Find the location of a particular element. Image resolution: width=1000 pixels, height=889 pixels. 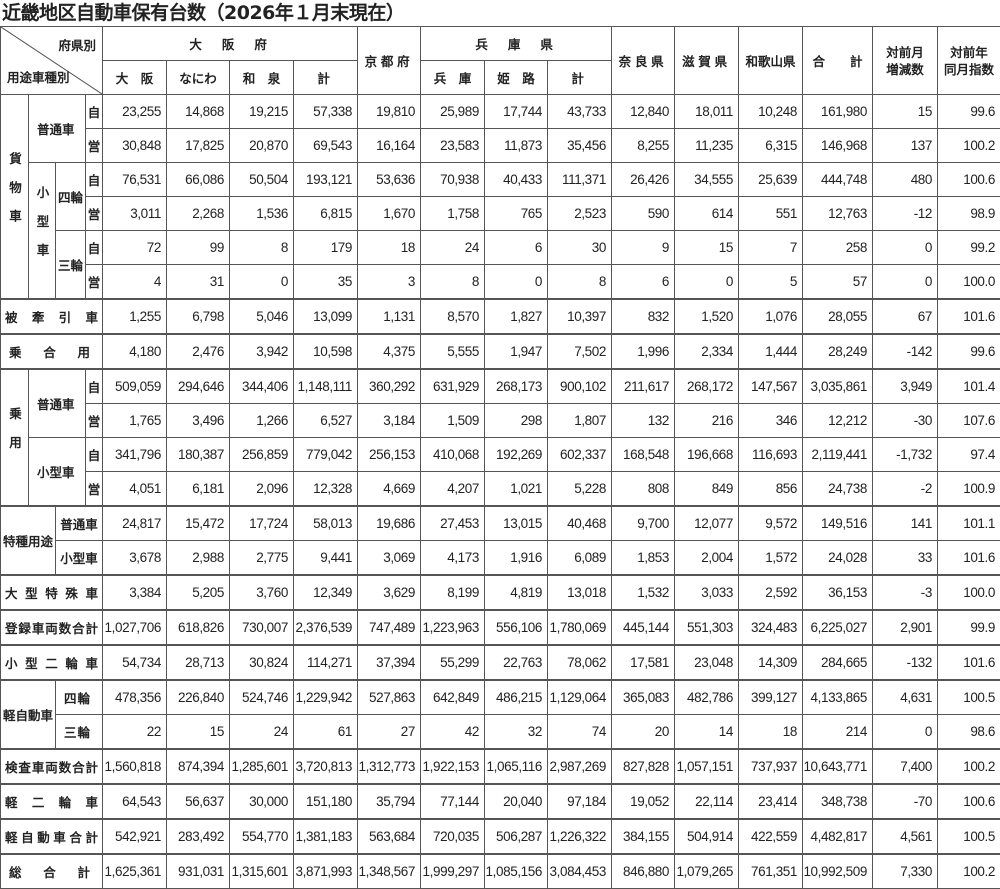

table-cell: 5,046 is located at coordinates (262, 316).